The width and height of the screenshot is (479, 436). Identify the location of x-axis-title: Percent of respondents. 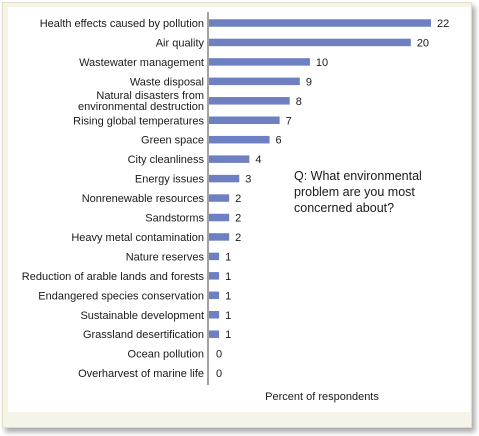
(322, 397).